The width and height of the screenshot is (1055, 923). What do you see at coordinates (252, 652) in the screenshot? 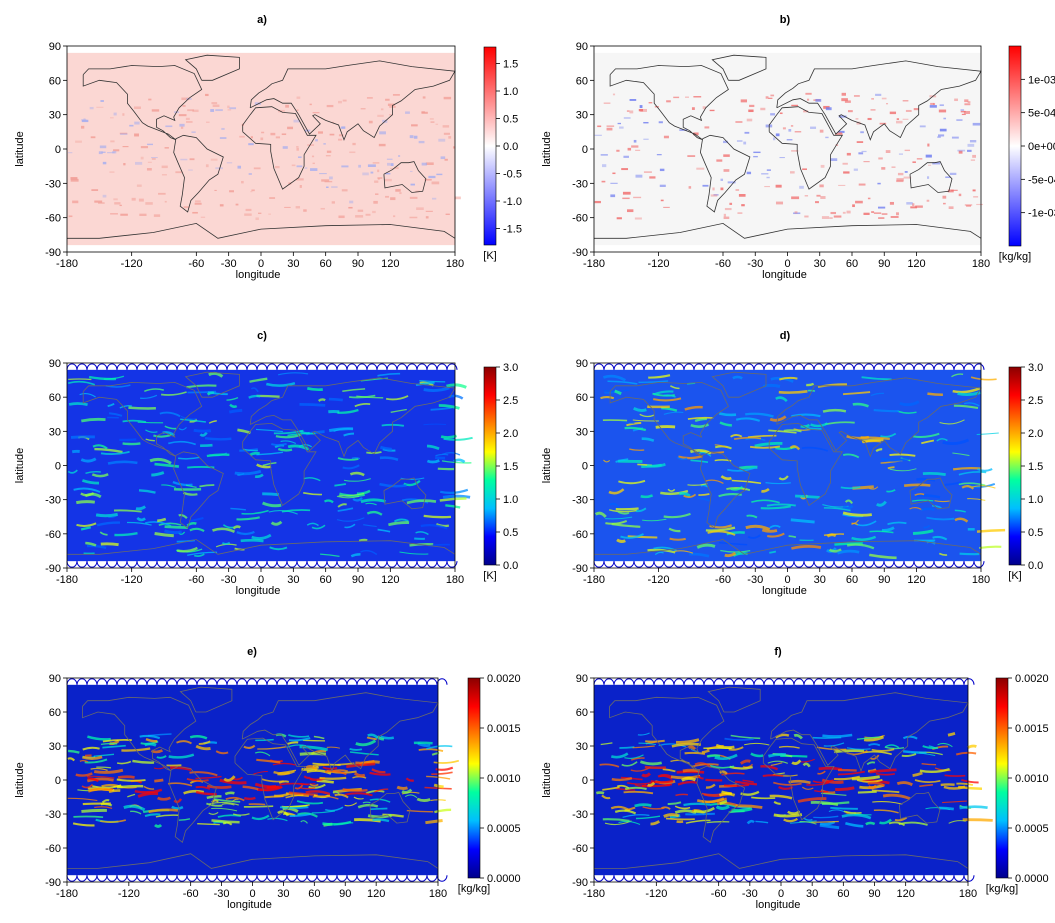
I see `panel-title: e)` at bounding box center [252, 652].